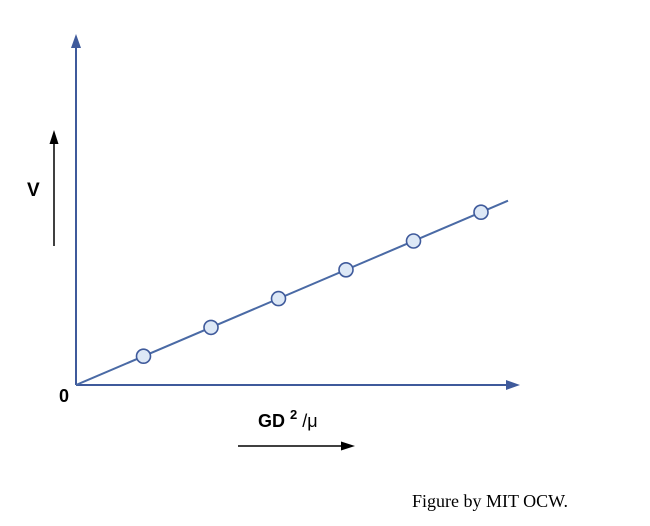  Describe the element at coordinates (271, 421) in the screenshot. I see `x-axis-label-main: GD` at that location.